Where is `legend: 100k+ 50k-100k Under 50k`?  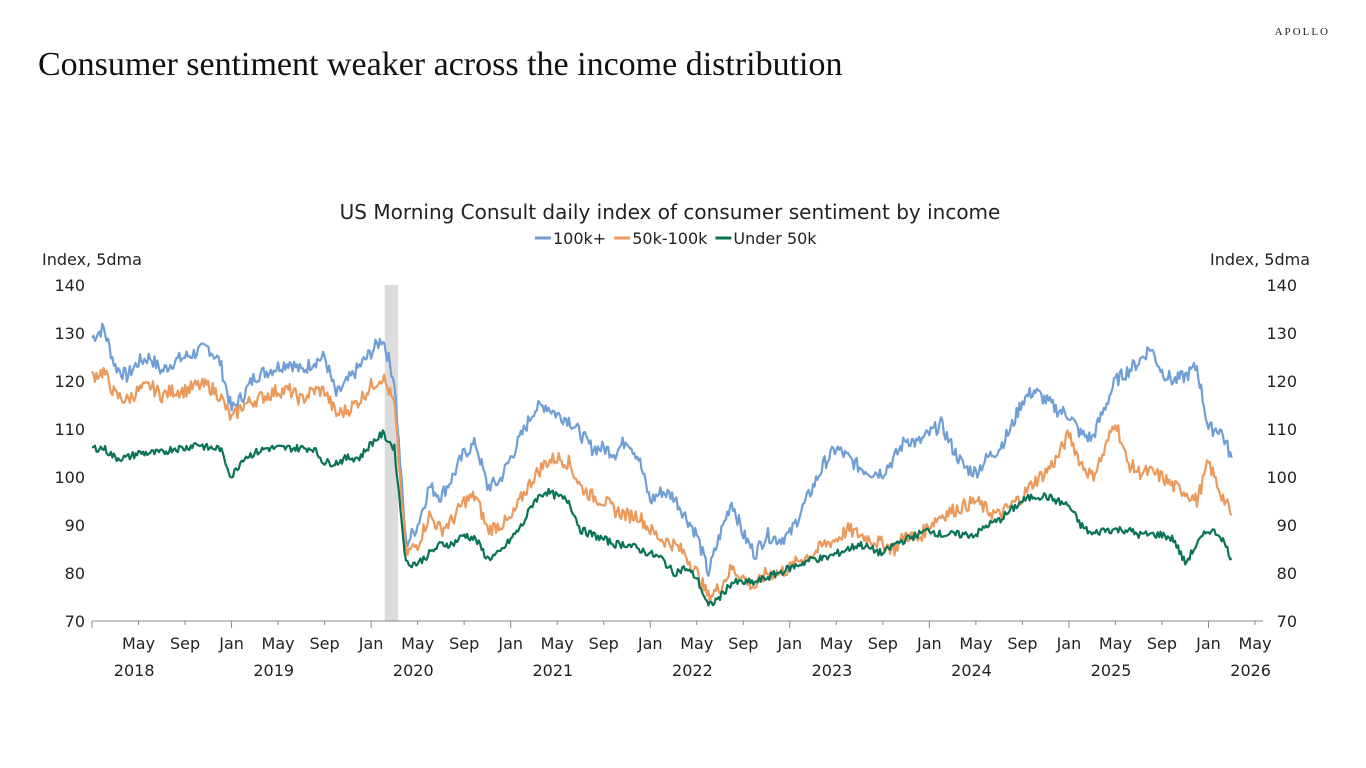 legend: 100k+ 50k-100k Under 50k is located at coordinates (676, 238).